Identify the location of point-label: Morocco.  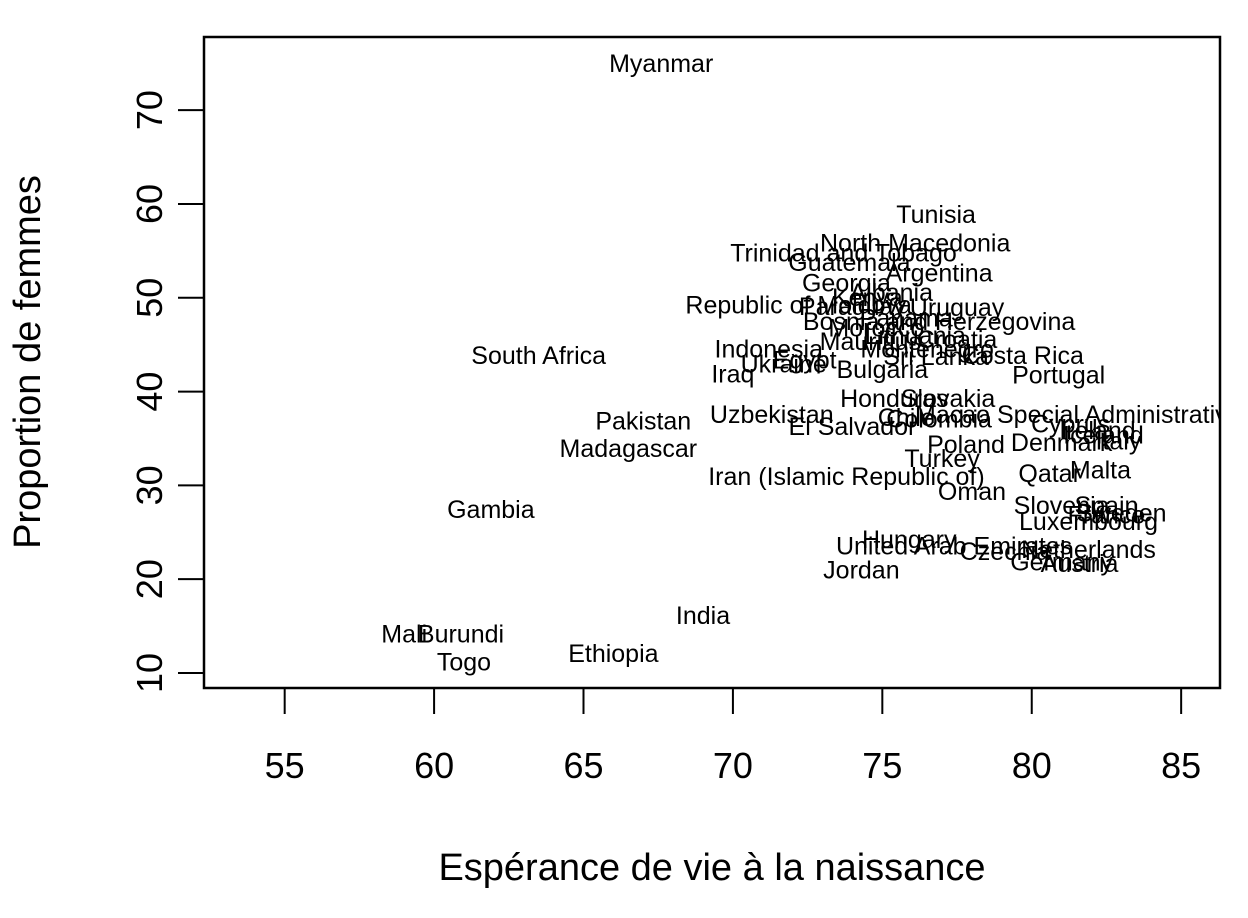
(876, 329).